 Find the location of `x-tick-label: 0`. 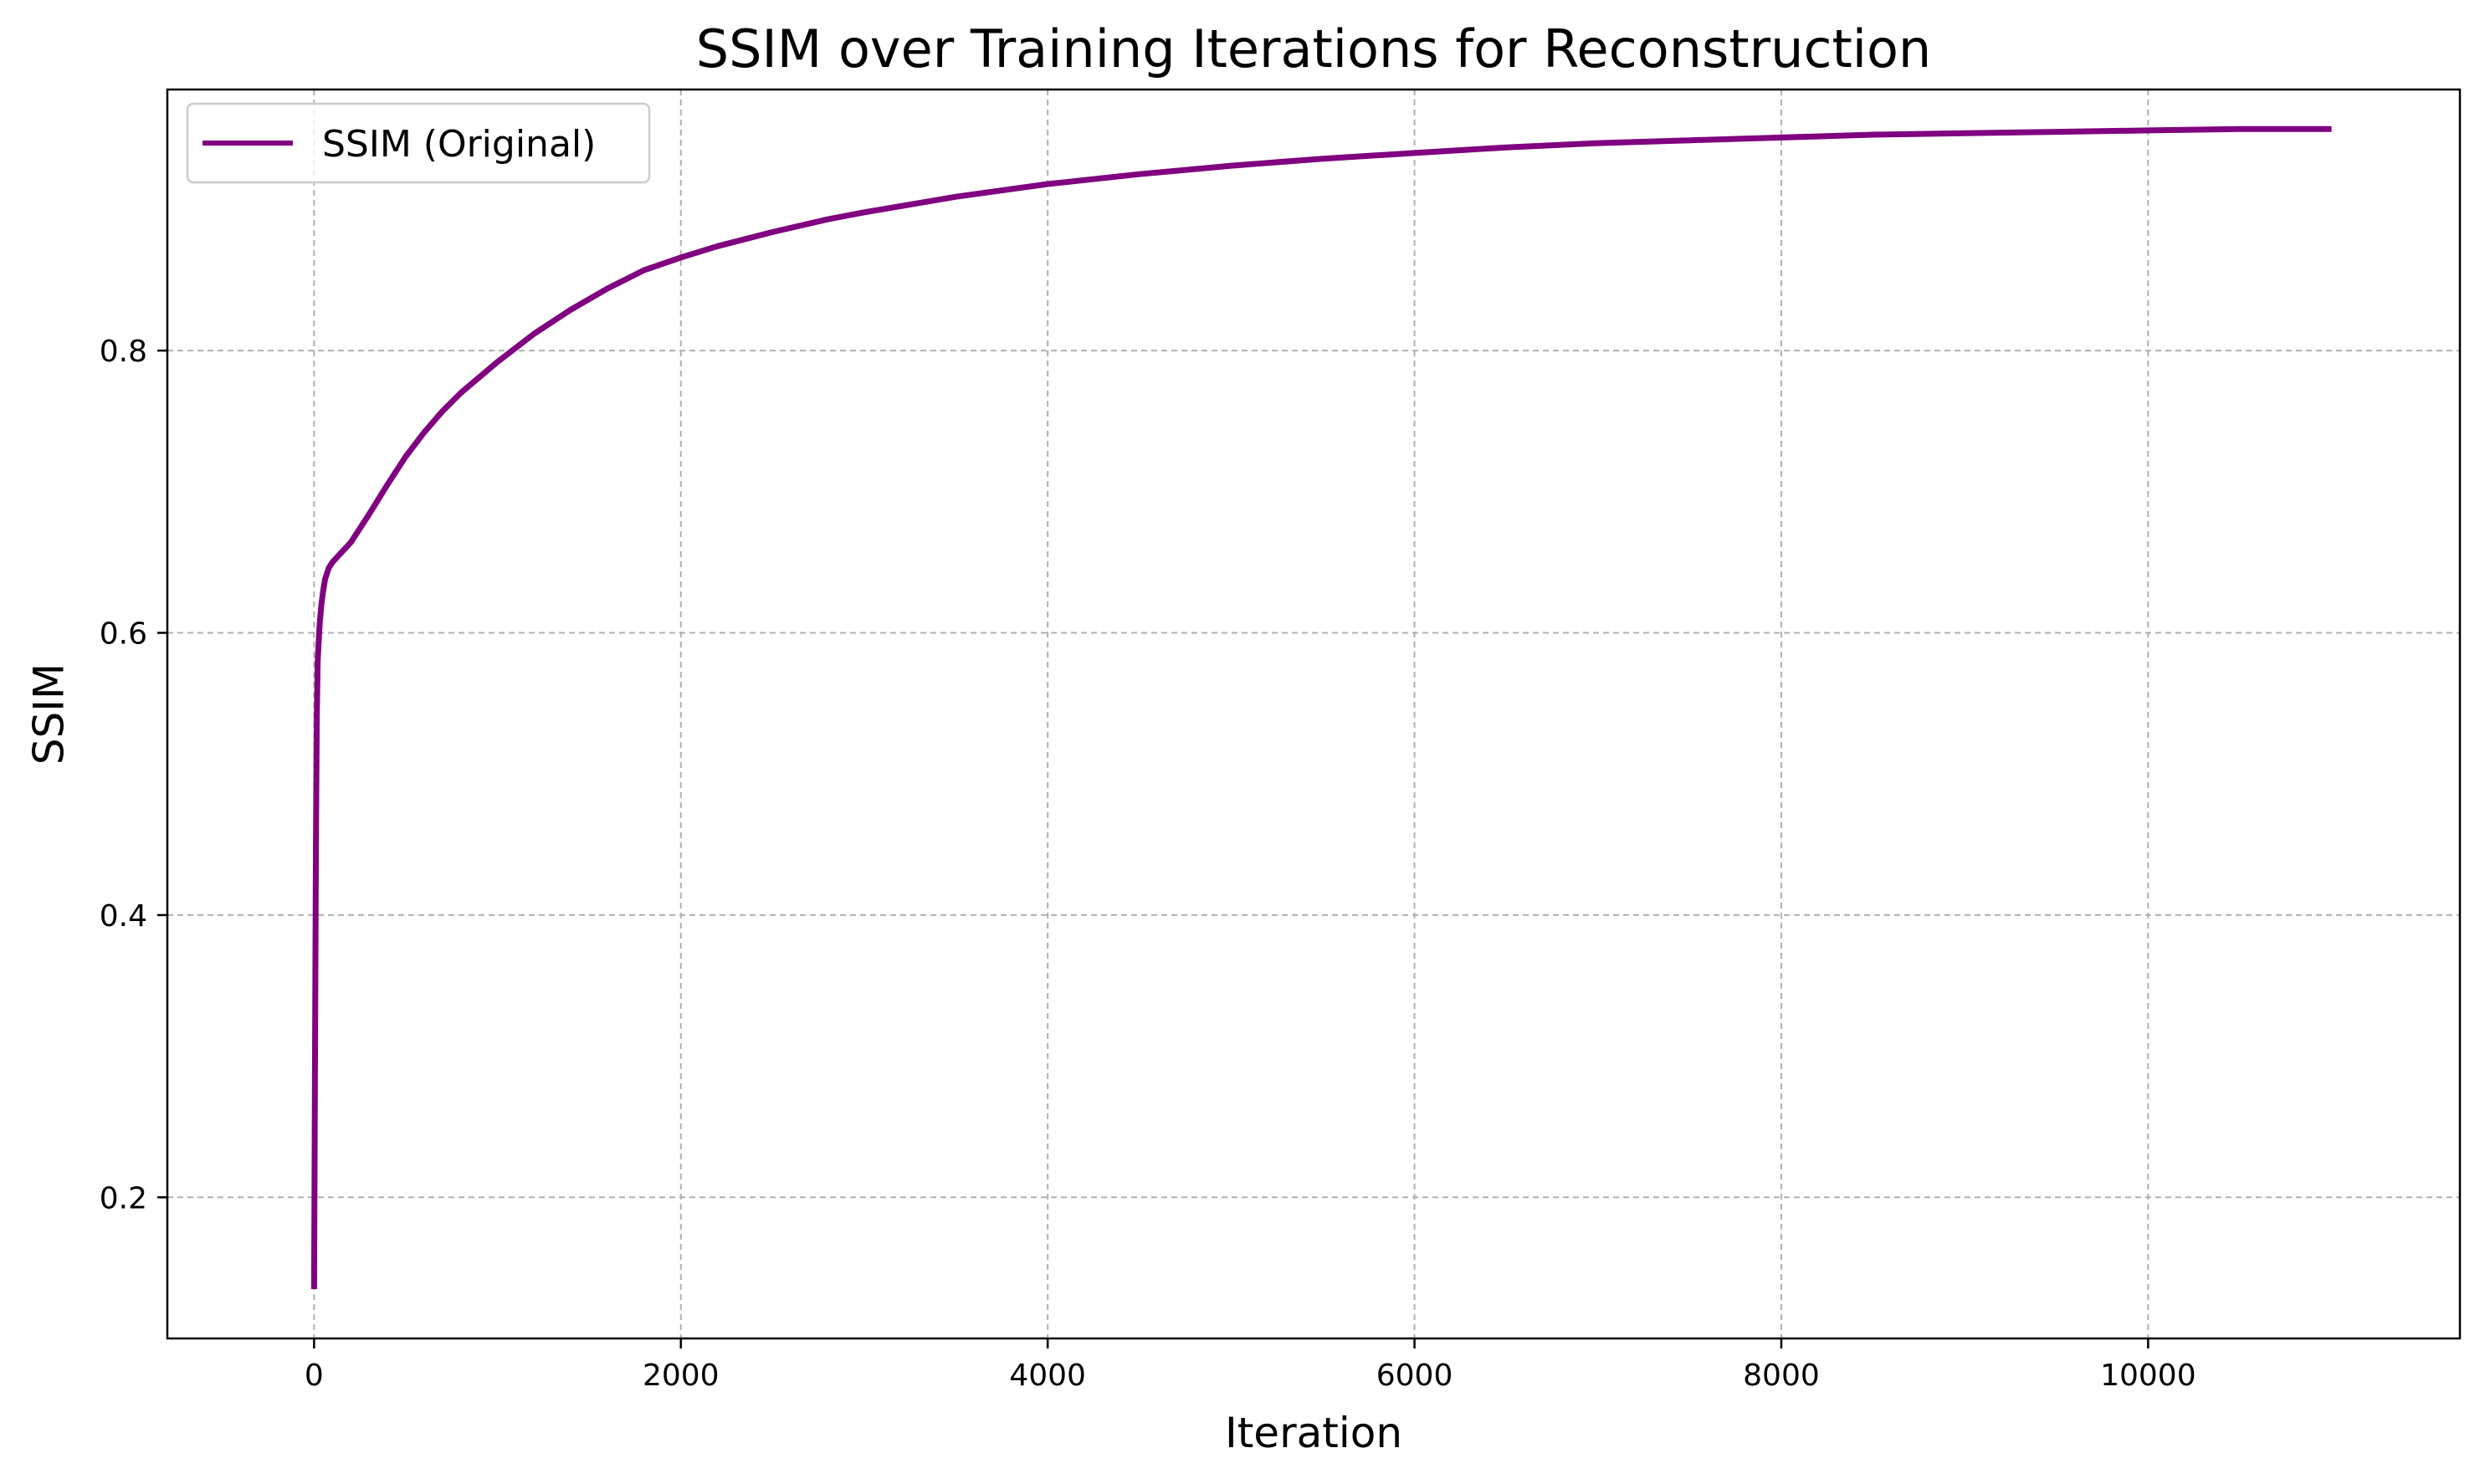

x-tick-label: 0 is located at coordinates (314, 1376).